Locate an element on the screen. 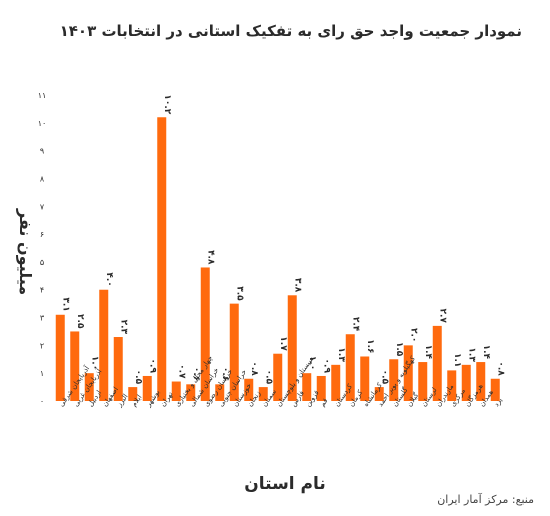 The height and width of the screenshot is (516, 550). value-label: ۱۰.۲ is located at coordinates (167, 104).